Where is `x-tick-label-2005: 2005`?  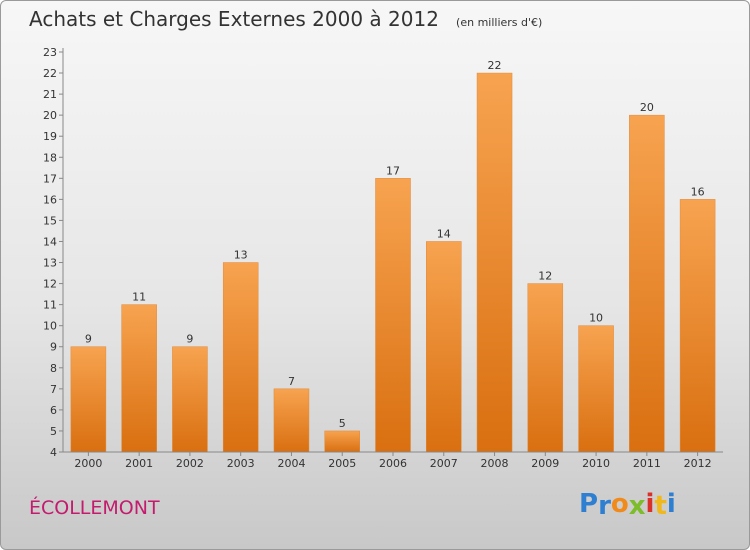 x-tick-label-2005: 2005 is located at coordinates (342, 463).